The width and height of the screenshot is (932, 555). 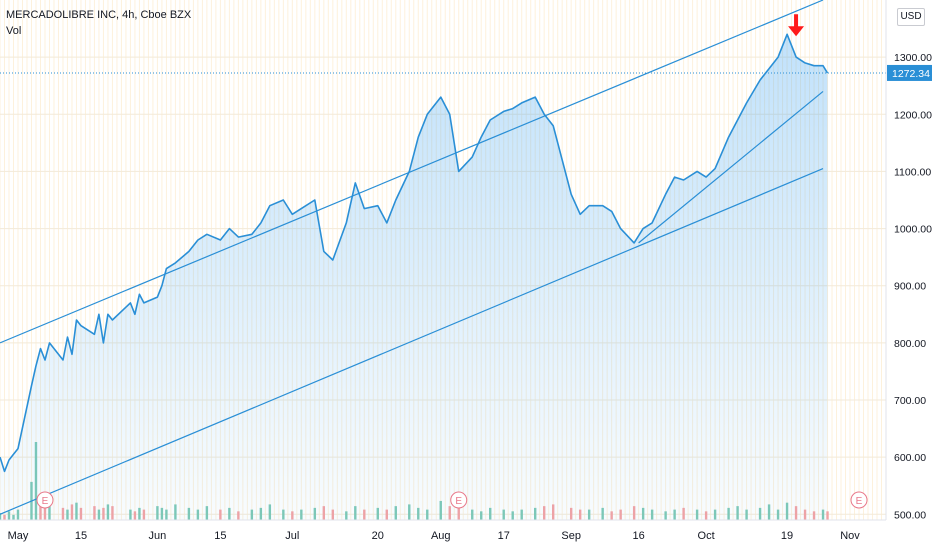 What do you see at coordinates (912, 172) in the screenshot?
I see `price-tick-label: 1100.00` at bounding box center [912, 172].